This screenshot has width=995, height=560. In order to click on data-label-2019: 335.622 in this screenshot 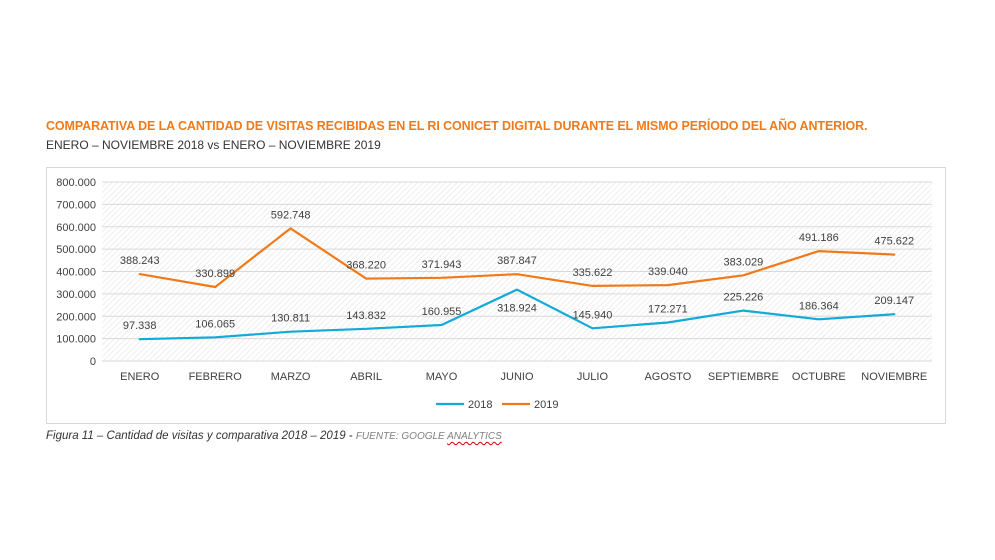, I will do `click(593, 273)`.